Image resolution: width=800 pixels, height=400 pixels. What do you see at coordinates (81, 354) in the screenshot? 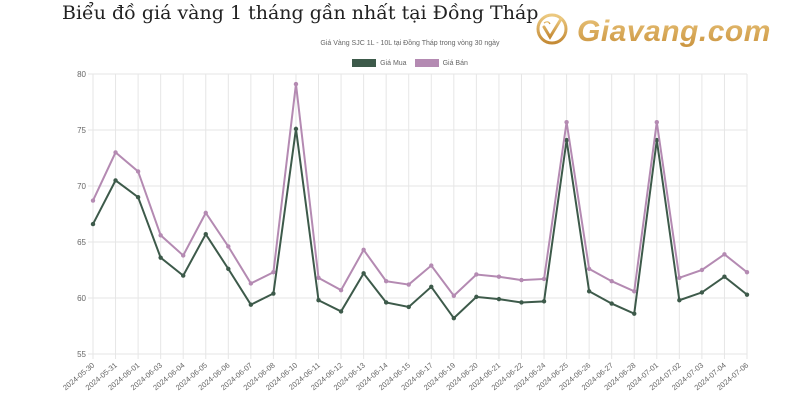
I see `y-tick-label: 55` at bounding box center [81, 354].